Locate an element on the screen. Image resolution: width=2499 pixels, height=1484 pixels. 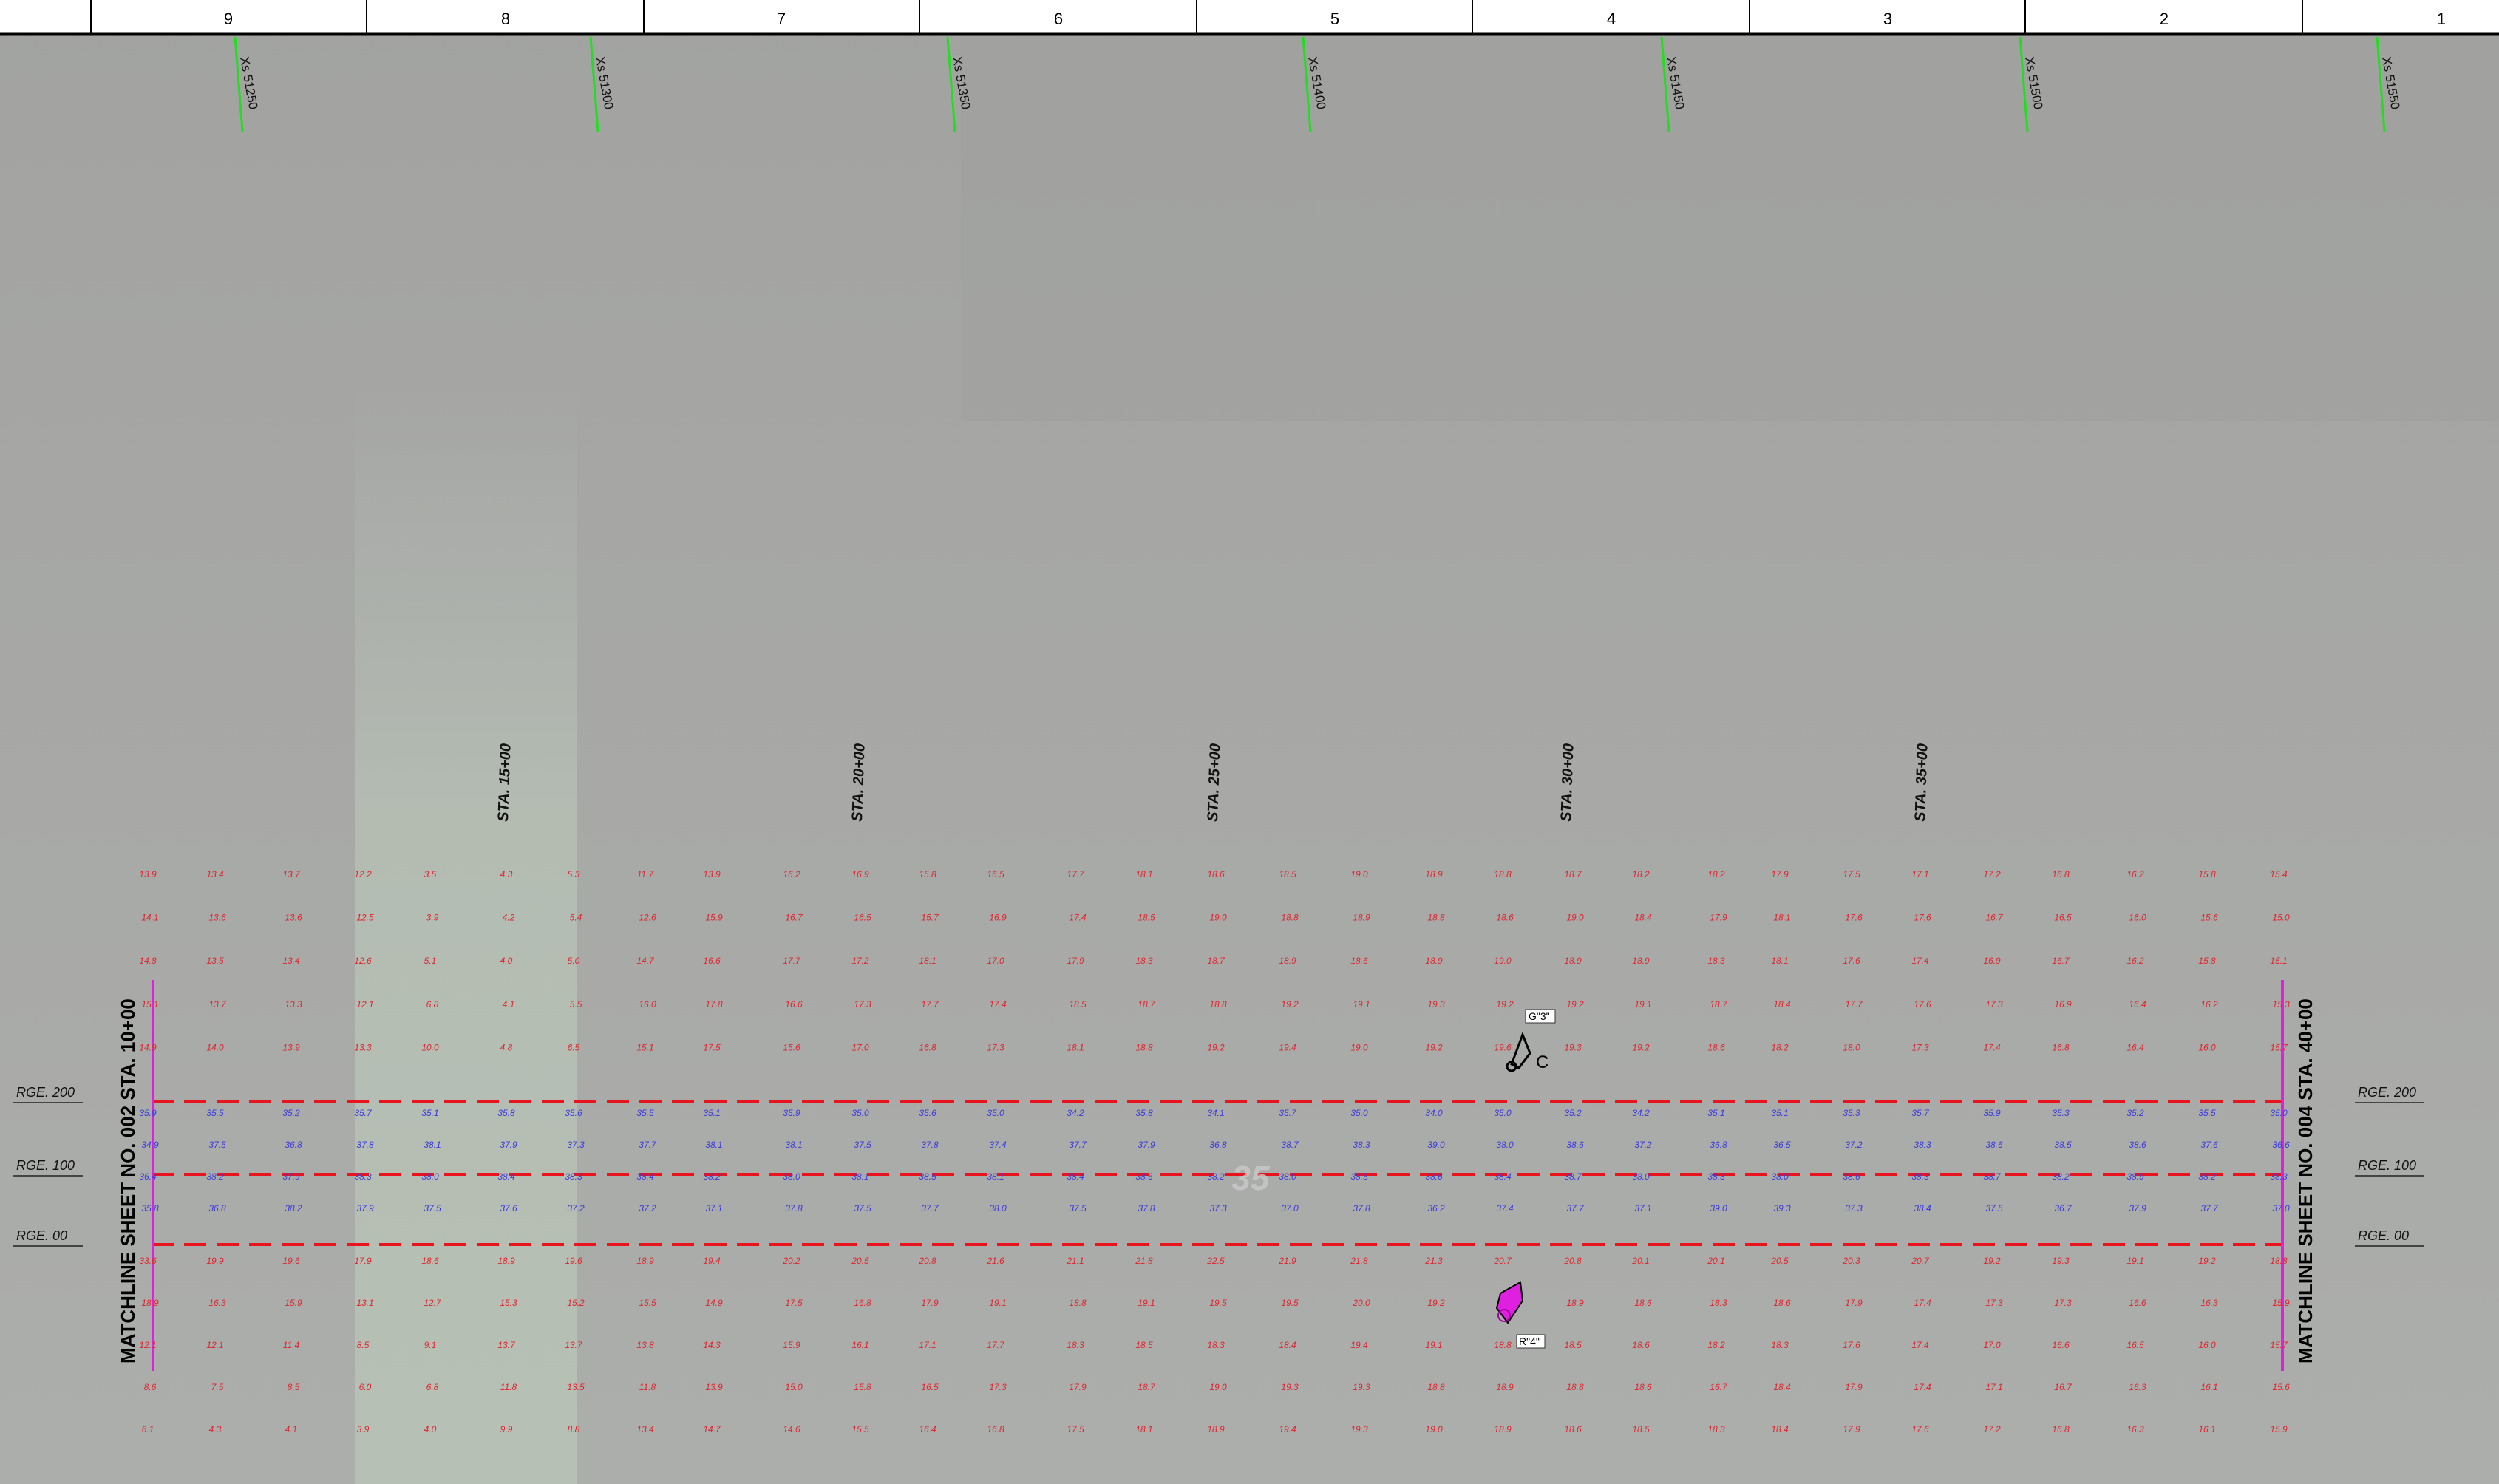
sounding: 21.9 is located at coordinates (1287, 1261).